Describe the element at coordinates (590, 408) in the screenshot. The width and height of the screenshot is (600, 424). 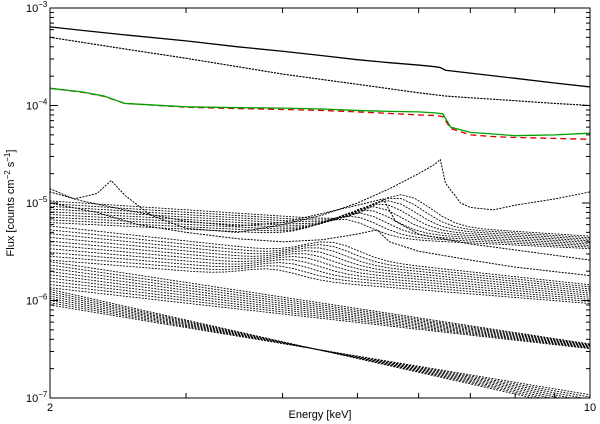
I see `x-tick-label: 10` at that location.